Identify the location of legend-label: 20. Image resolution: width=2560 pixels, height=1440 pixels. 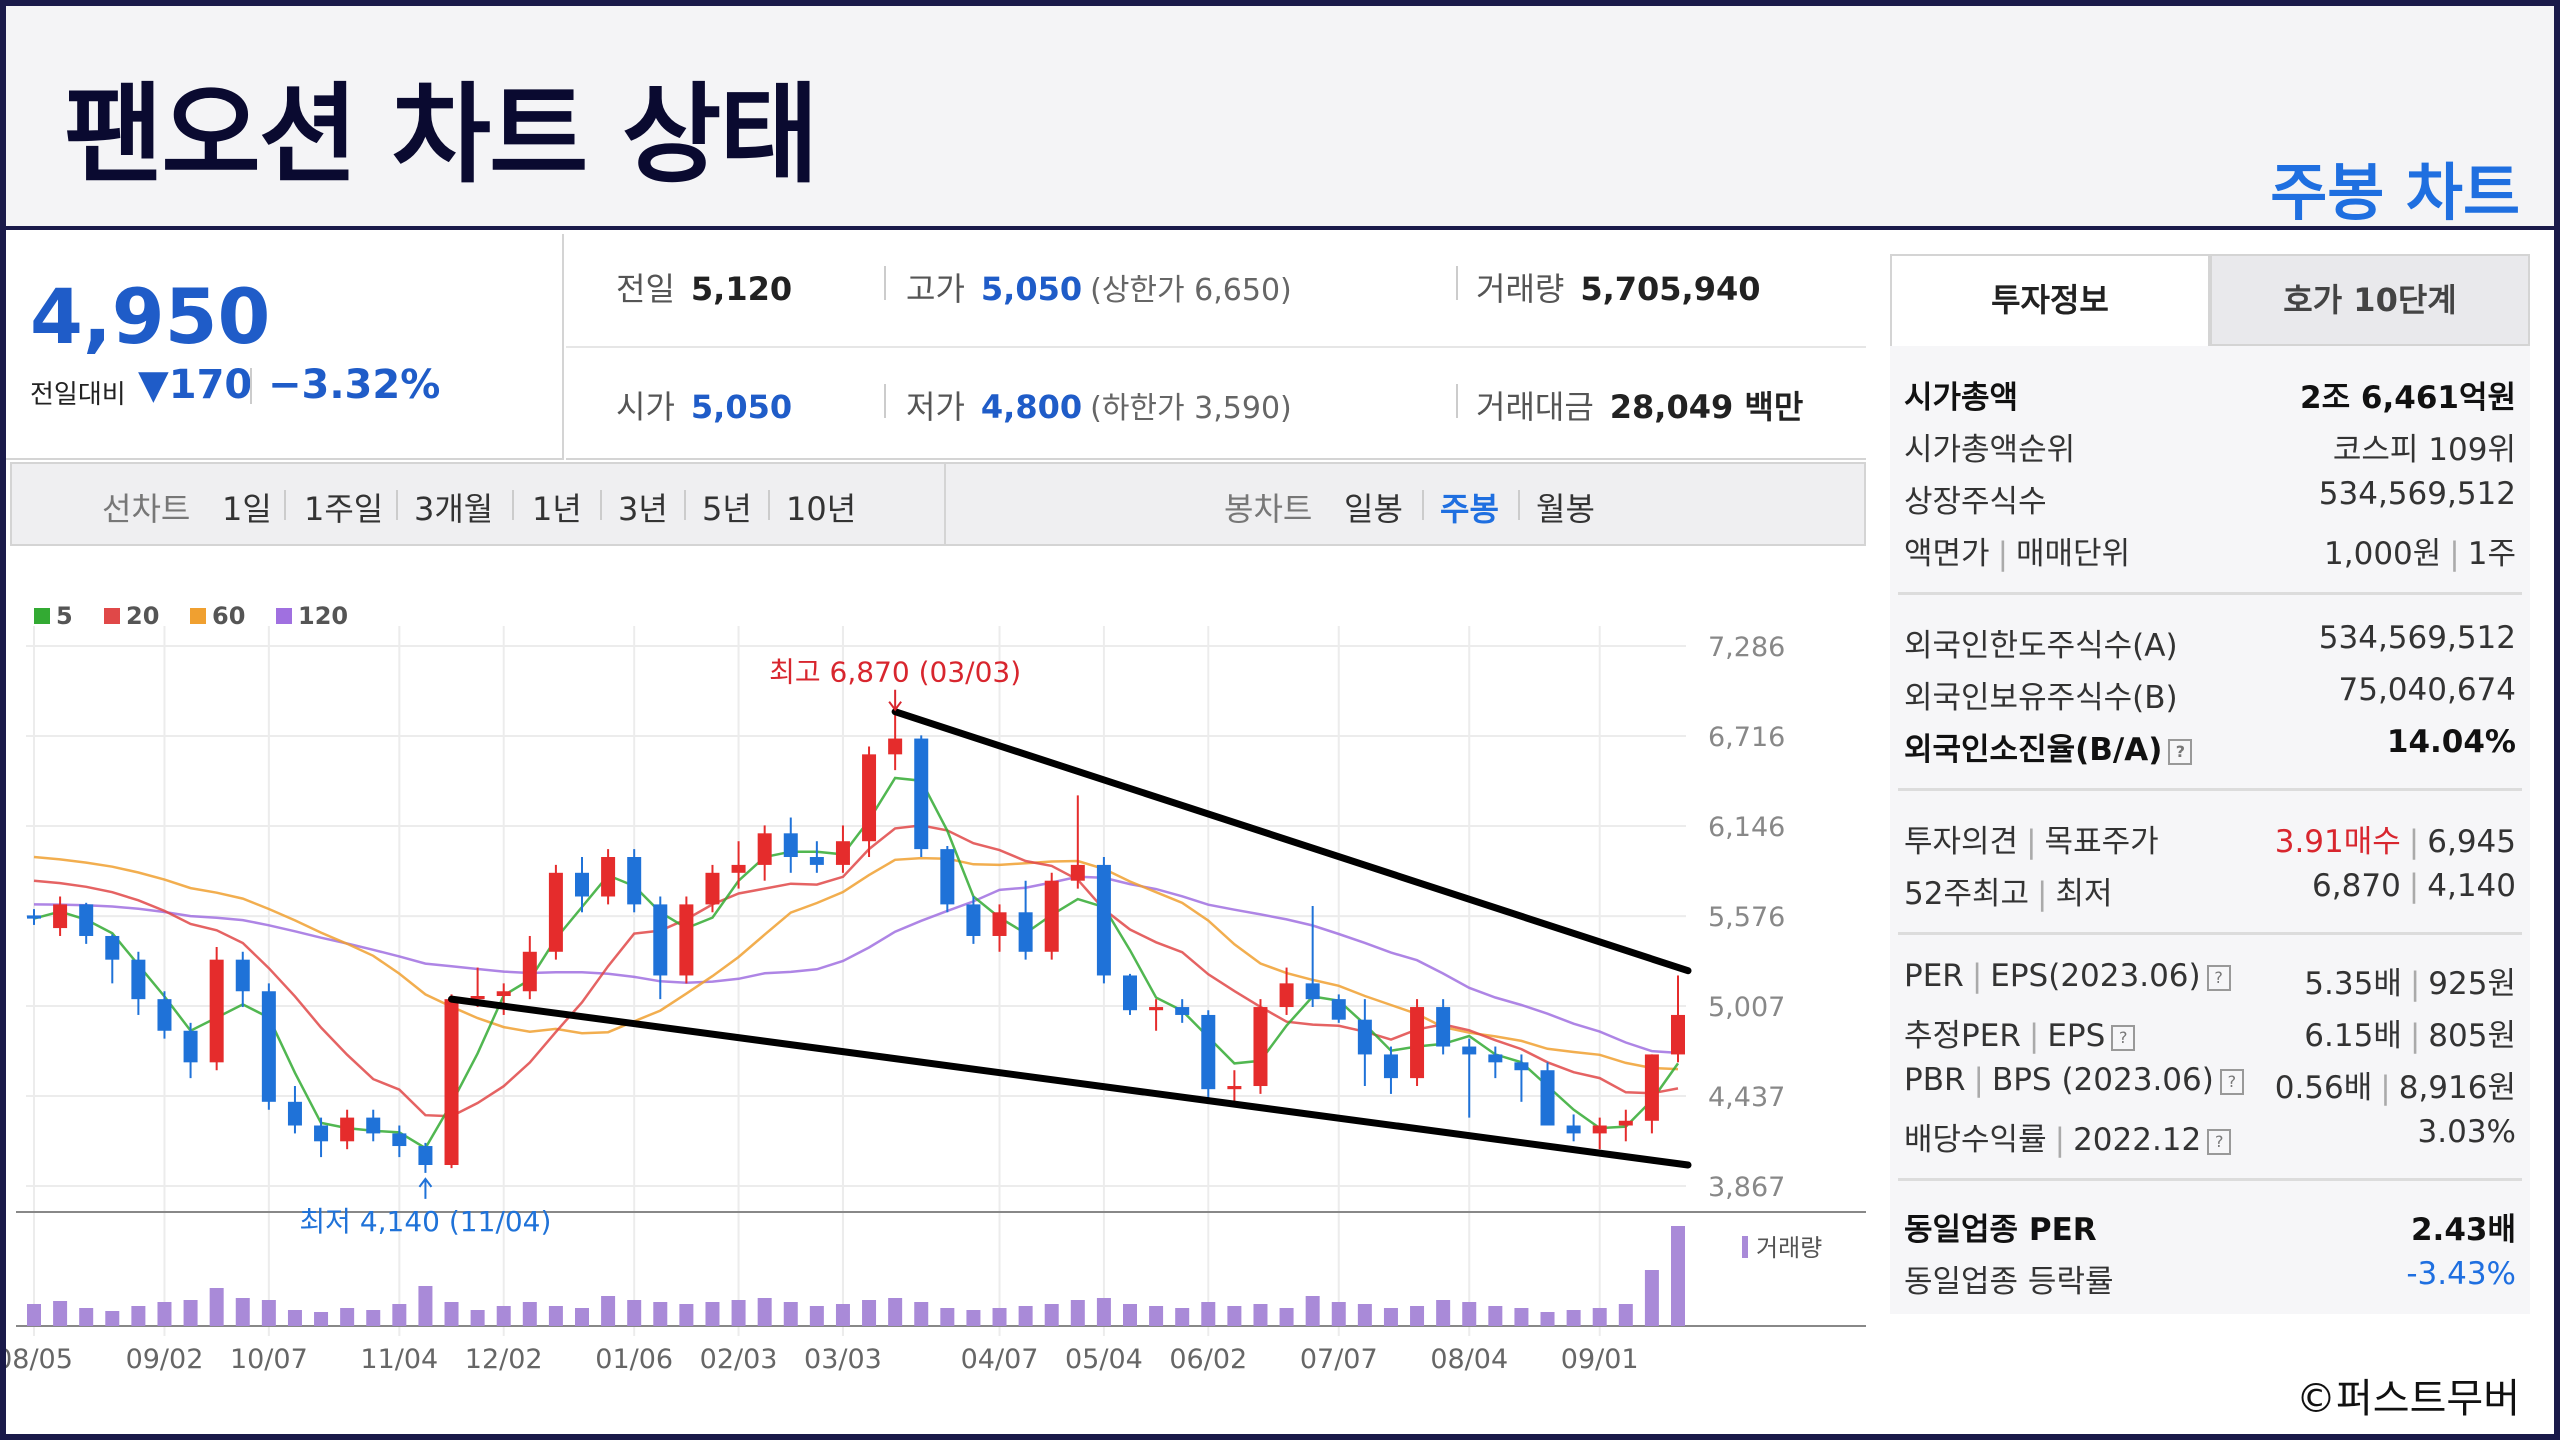
(142, 616).